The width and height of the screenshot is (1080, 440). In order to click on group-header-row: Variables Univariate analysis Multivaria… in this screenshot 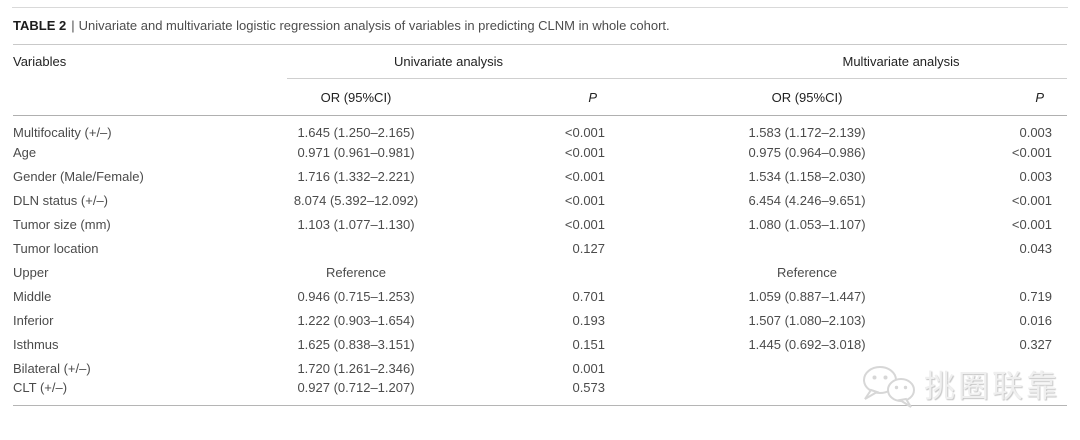, I will do `click(540, 61)`.